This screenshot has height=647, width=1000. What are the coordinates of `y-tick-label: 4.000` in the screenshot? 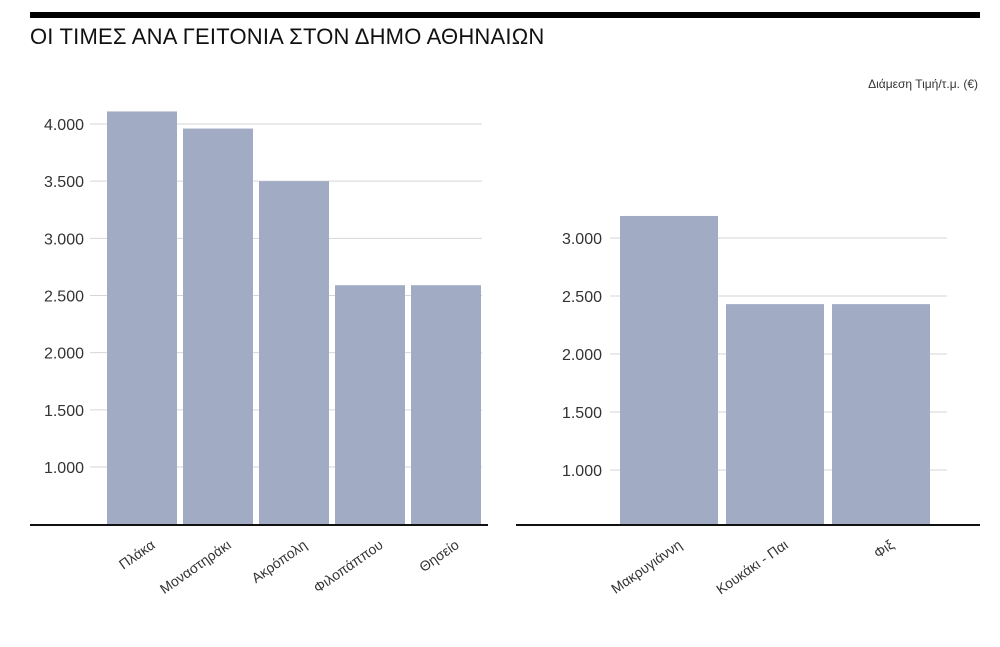 It's located at (64, 125).